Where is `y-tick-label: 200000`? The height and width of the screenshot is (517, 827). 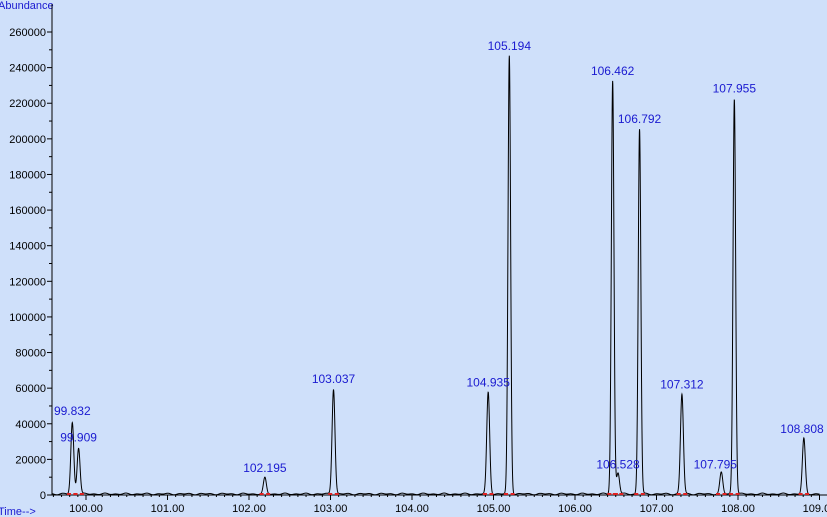 y-tick-label: 200000 is located at coordinates (27, 140).